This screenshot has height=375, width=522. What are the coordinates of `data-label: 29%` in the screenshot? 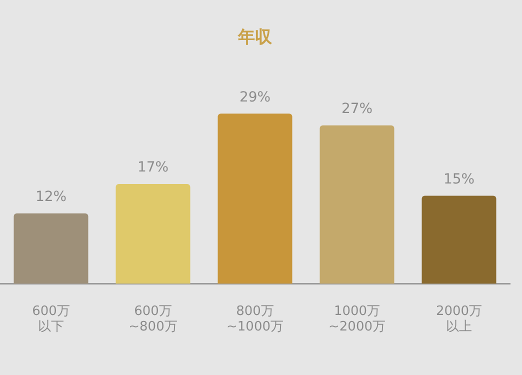 It's located at (255, 97).